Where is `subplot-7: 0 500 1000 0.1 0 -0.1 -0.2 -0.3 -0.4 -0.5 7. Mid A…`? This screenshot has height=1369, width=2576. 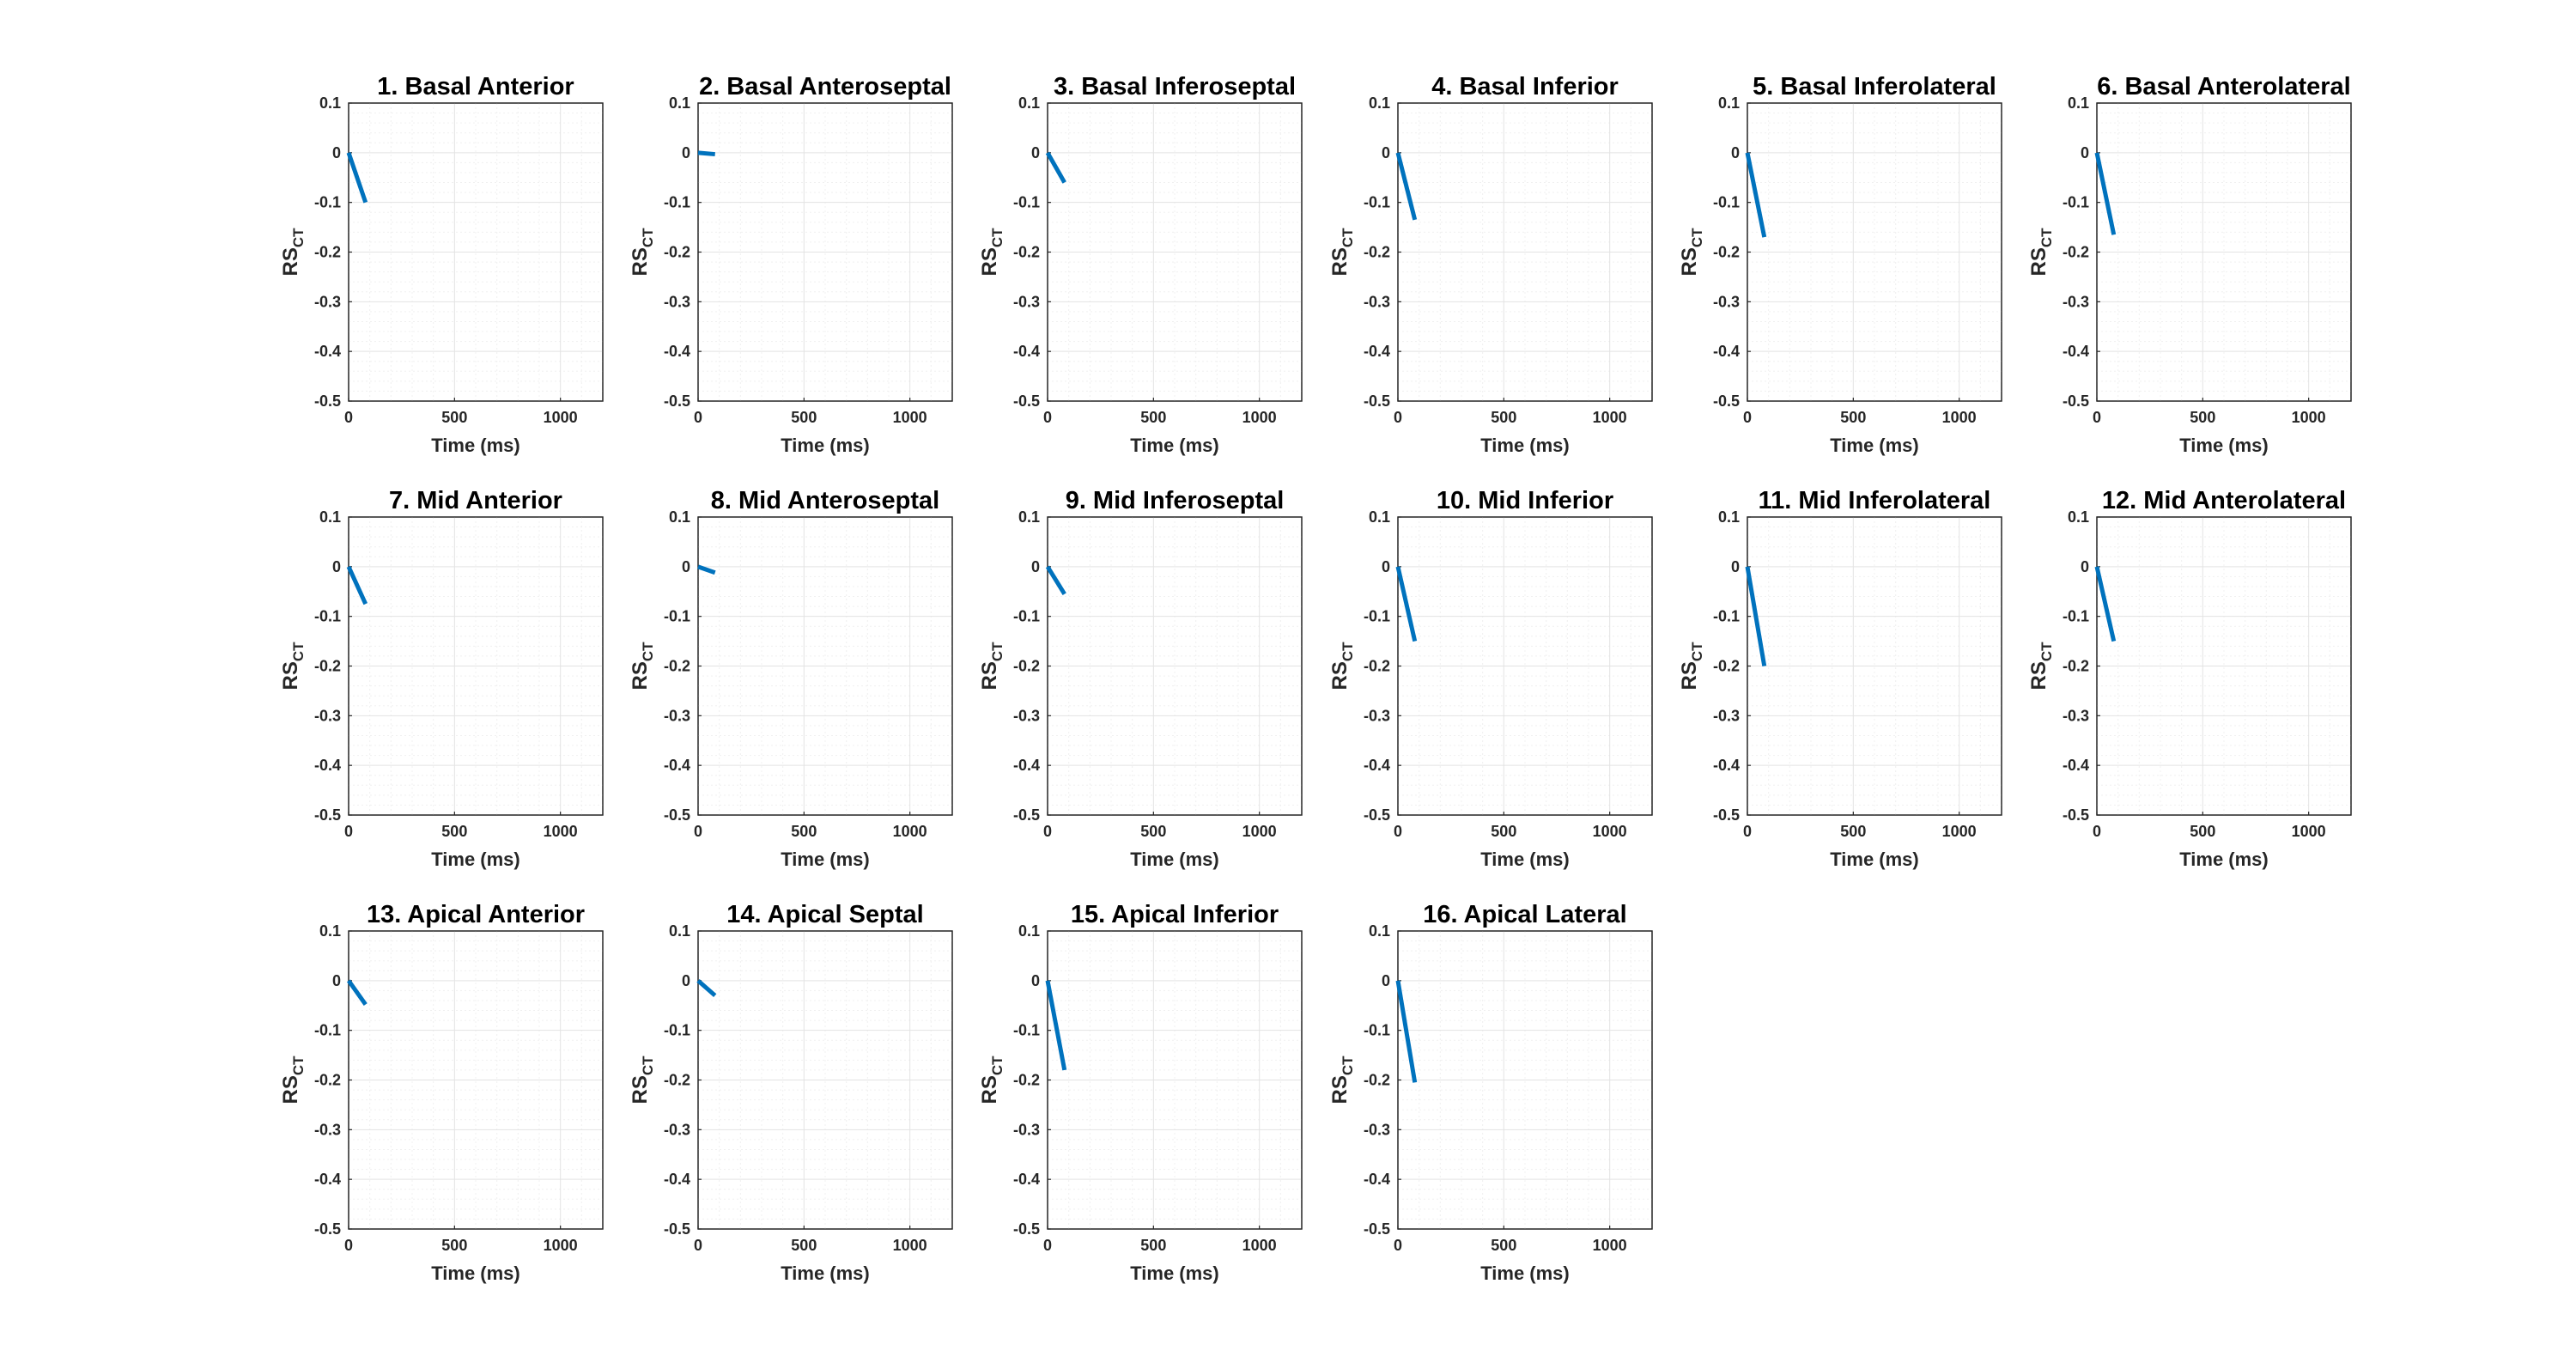
subplot-7: 0 500 1000 0.1 0 -0.1 -0.2 -0.3 -0.4 -0.5 7. Mid A… is located at coordinates (441, 678).